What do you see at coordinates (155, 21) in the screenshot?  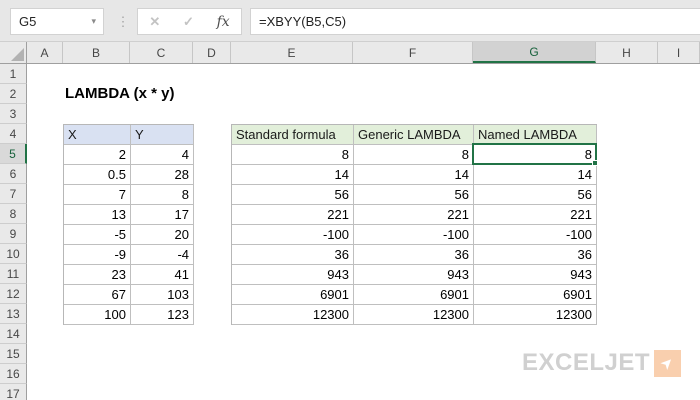 I see `cancel-icon: ✕` at bounding box center [155, 21].